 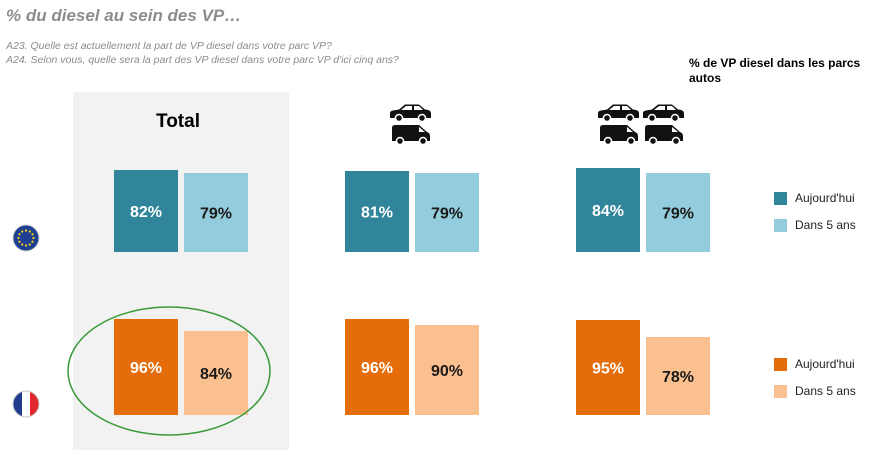 What do you see at coordinates (819, 225) in the screenshot?
I see `legend-eu-5y: Dans 5 ans` at bounding box center [819, 225].